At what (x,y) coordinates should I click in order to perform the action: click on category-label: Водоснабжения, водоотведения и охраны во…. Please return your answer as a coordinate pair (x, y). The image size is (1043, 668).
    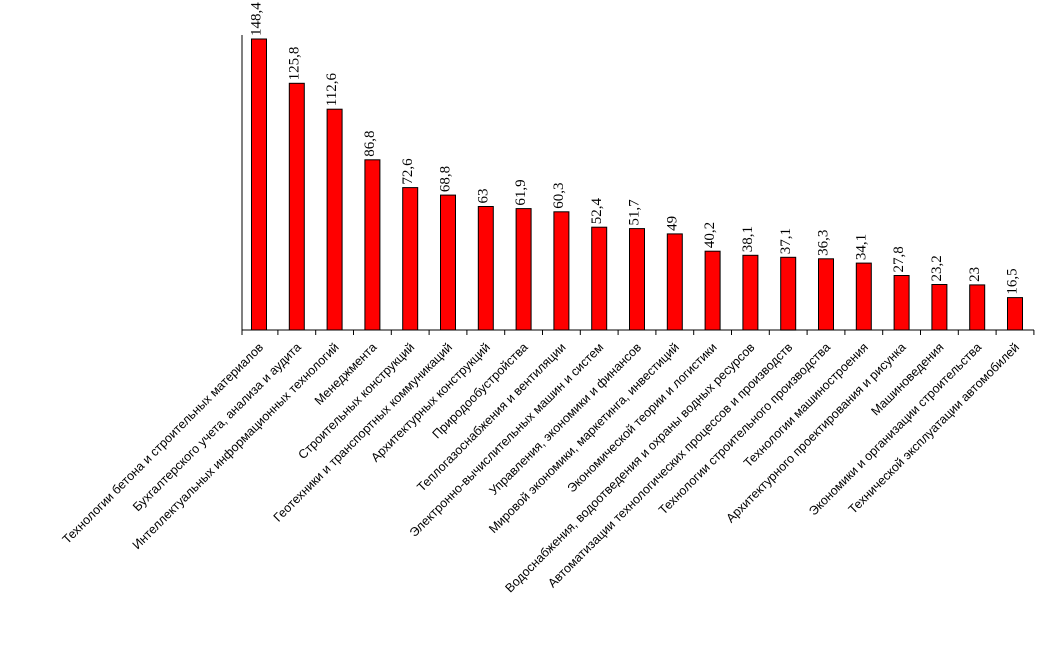
    Looking at the image, I should click on (629, 467).